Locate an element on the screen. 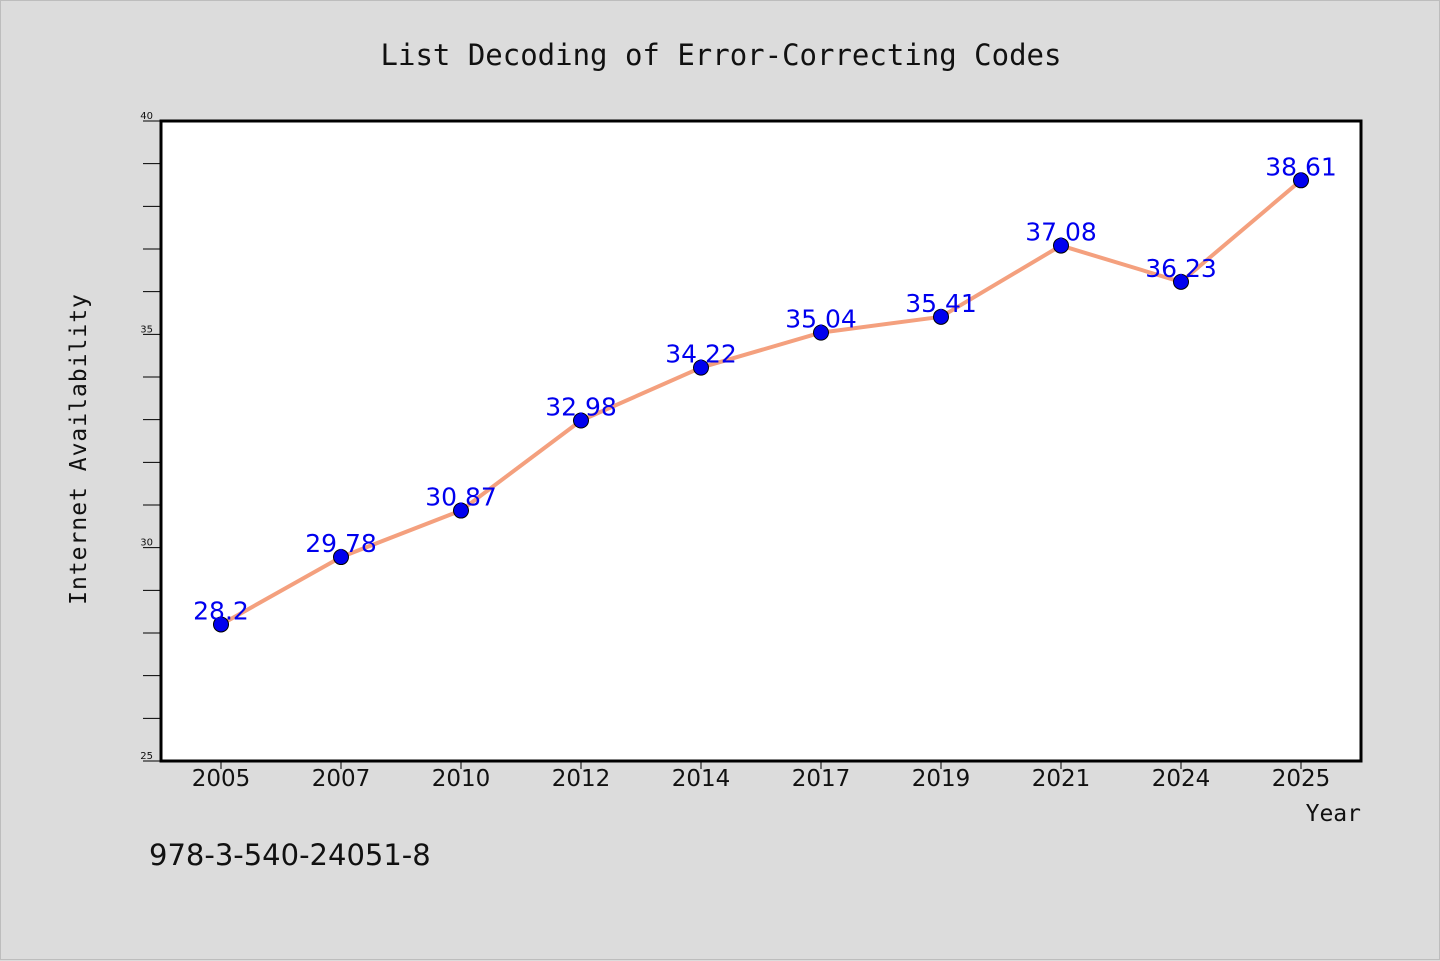  y-ticks: 25 30 35 40 is located at coordinates (150, 436).